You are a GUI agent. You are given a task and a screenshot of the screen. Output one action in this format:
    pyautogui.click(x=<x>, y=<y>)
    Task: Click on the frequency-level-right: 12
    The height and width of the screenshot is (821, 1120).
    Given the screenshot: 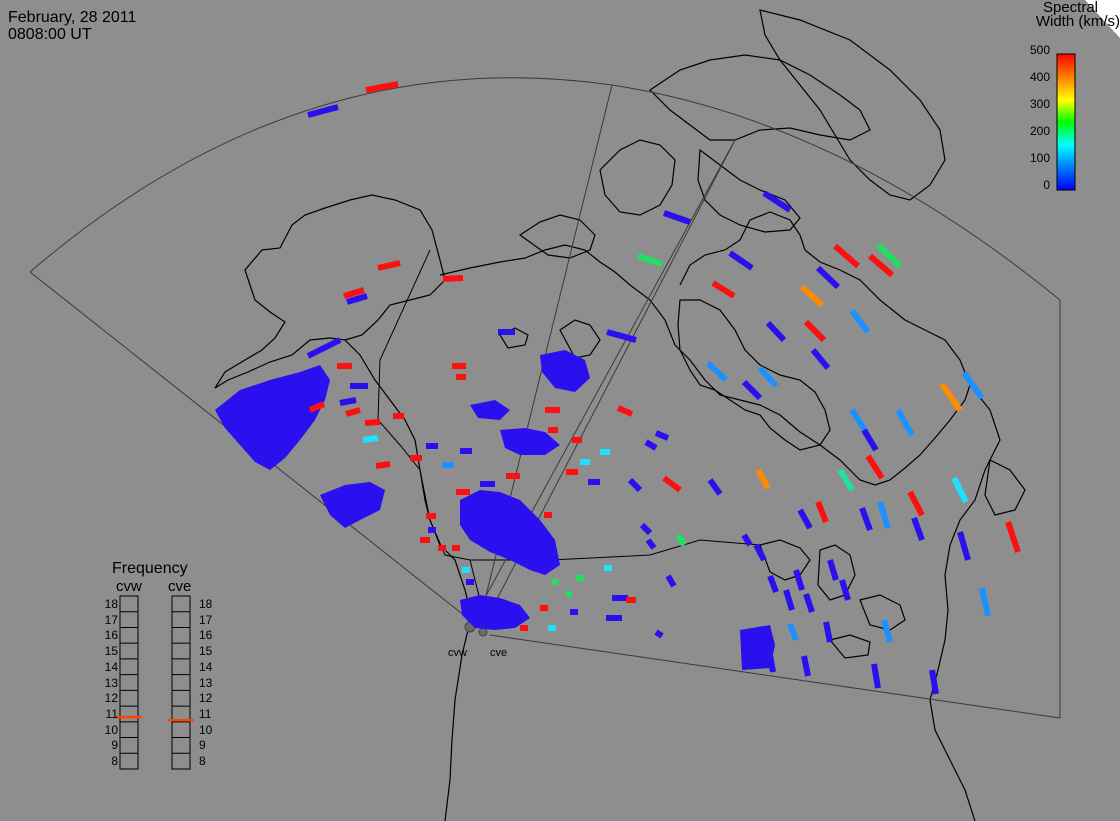 What is the action you would take?
    pyautogui.click(x=206, y=698)
    